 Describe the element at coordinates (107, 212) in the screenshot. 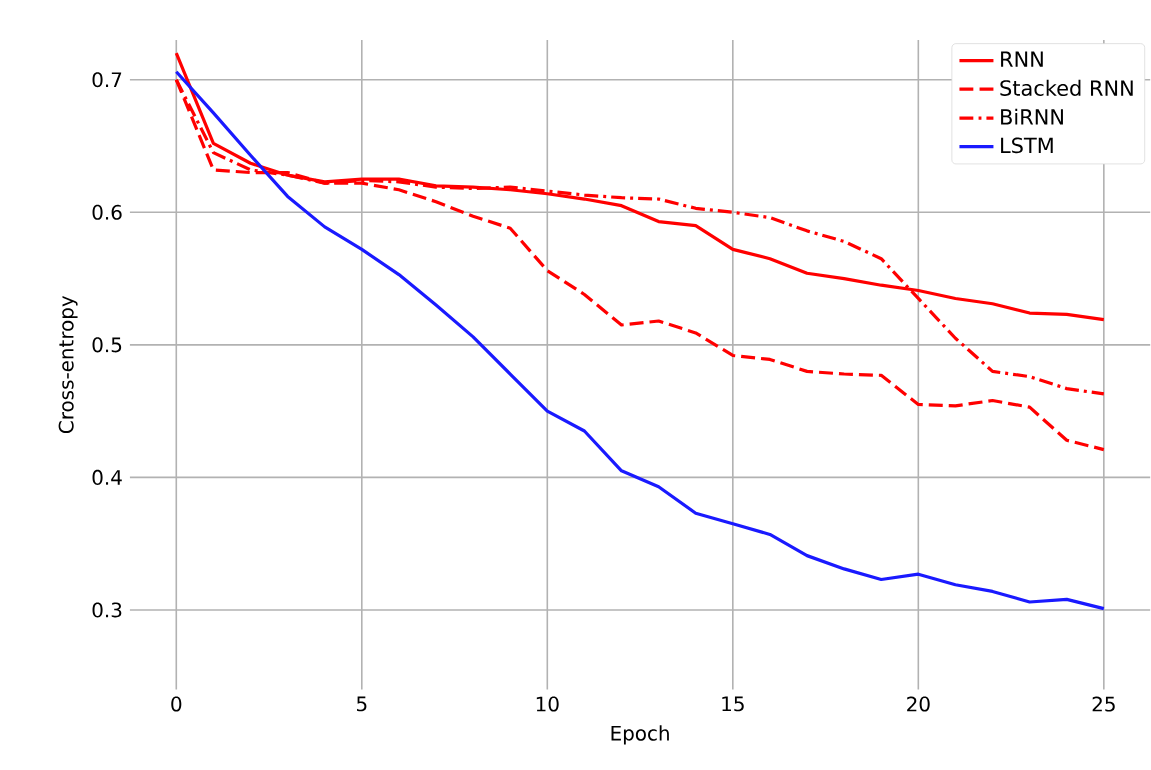

I see `y-tick-label: 0.6` at that location.